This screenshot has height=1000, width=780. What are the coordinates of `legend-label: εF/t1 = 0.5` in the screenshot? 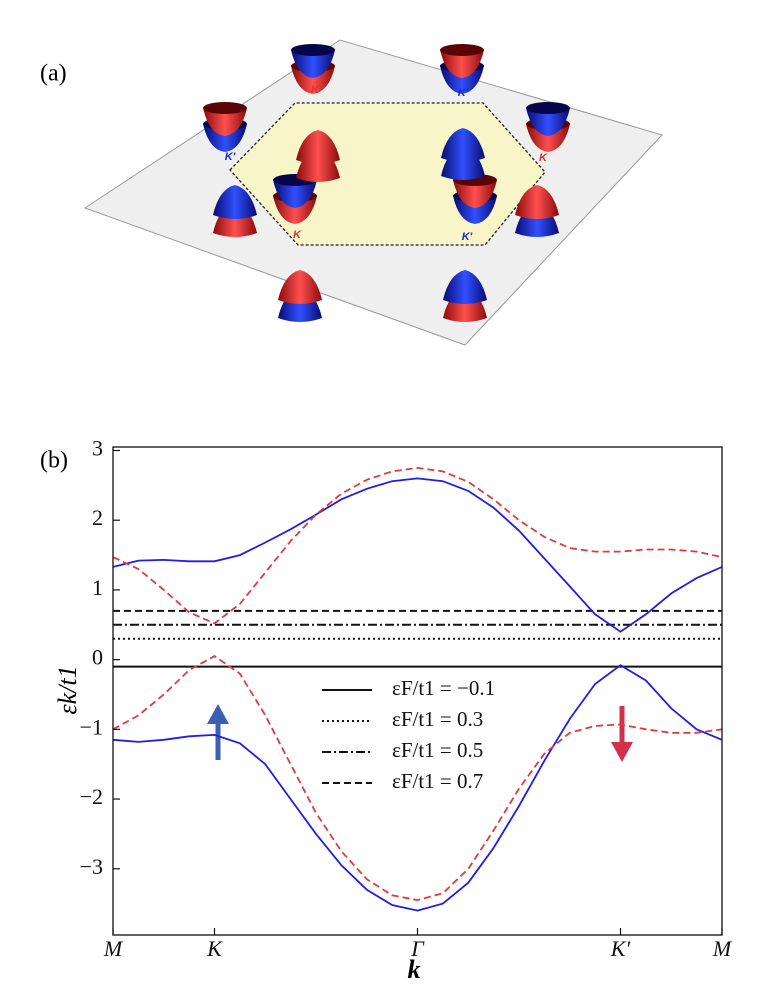 It's located at (437, 750).